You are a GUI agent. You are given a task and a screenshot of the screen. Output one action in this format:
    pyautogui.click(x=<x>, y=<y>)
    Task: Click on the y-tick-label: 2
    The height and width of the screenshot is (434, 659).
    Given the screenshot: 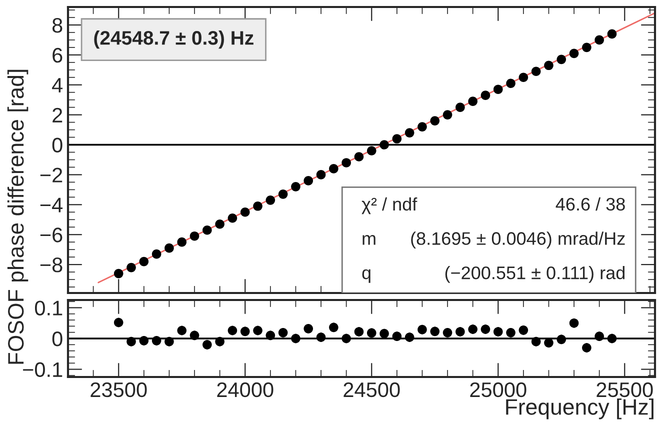 What is the action you would take?
    pyautogui.click(x=57, y=115)
    